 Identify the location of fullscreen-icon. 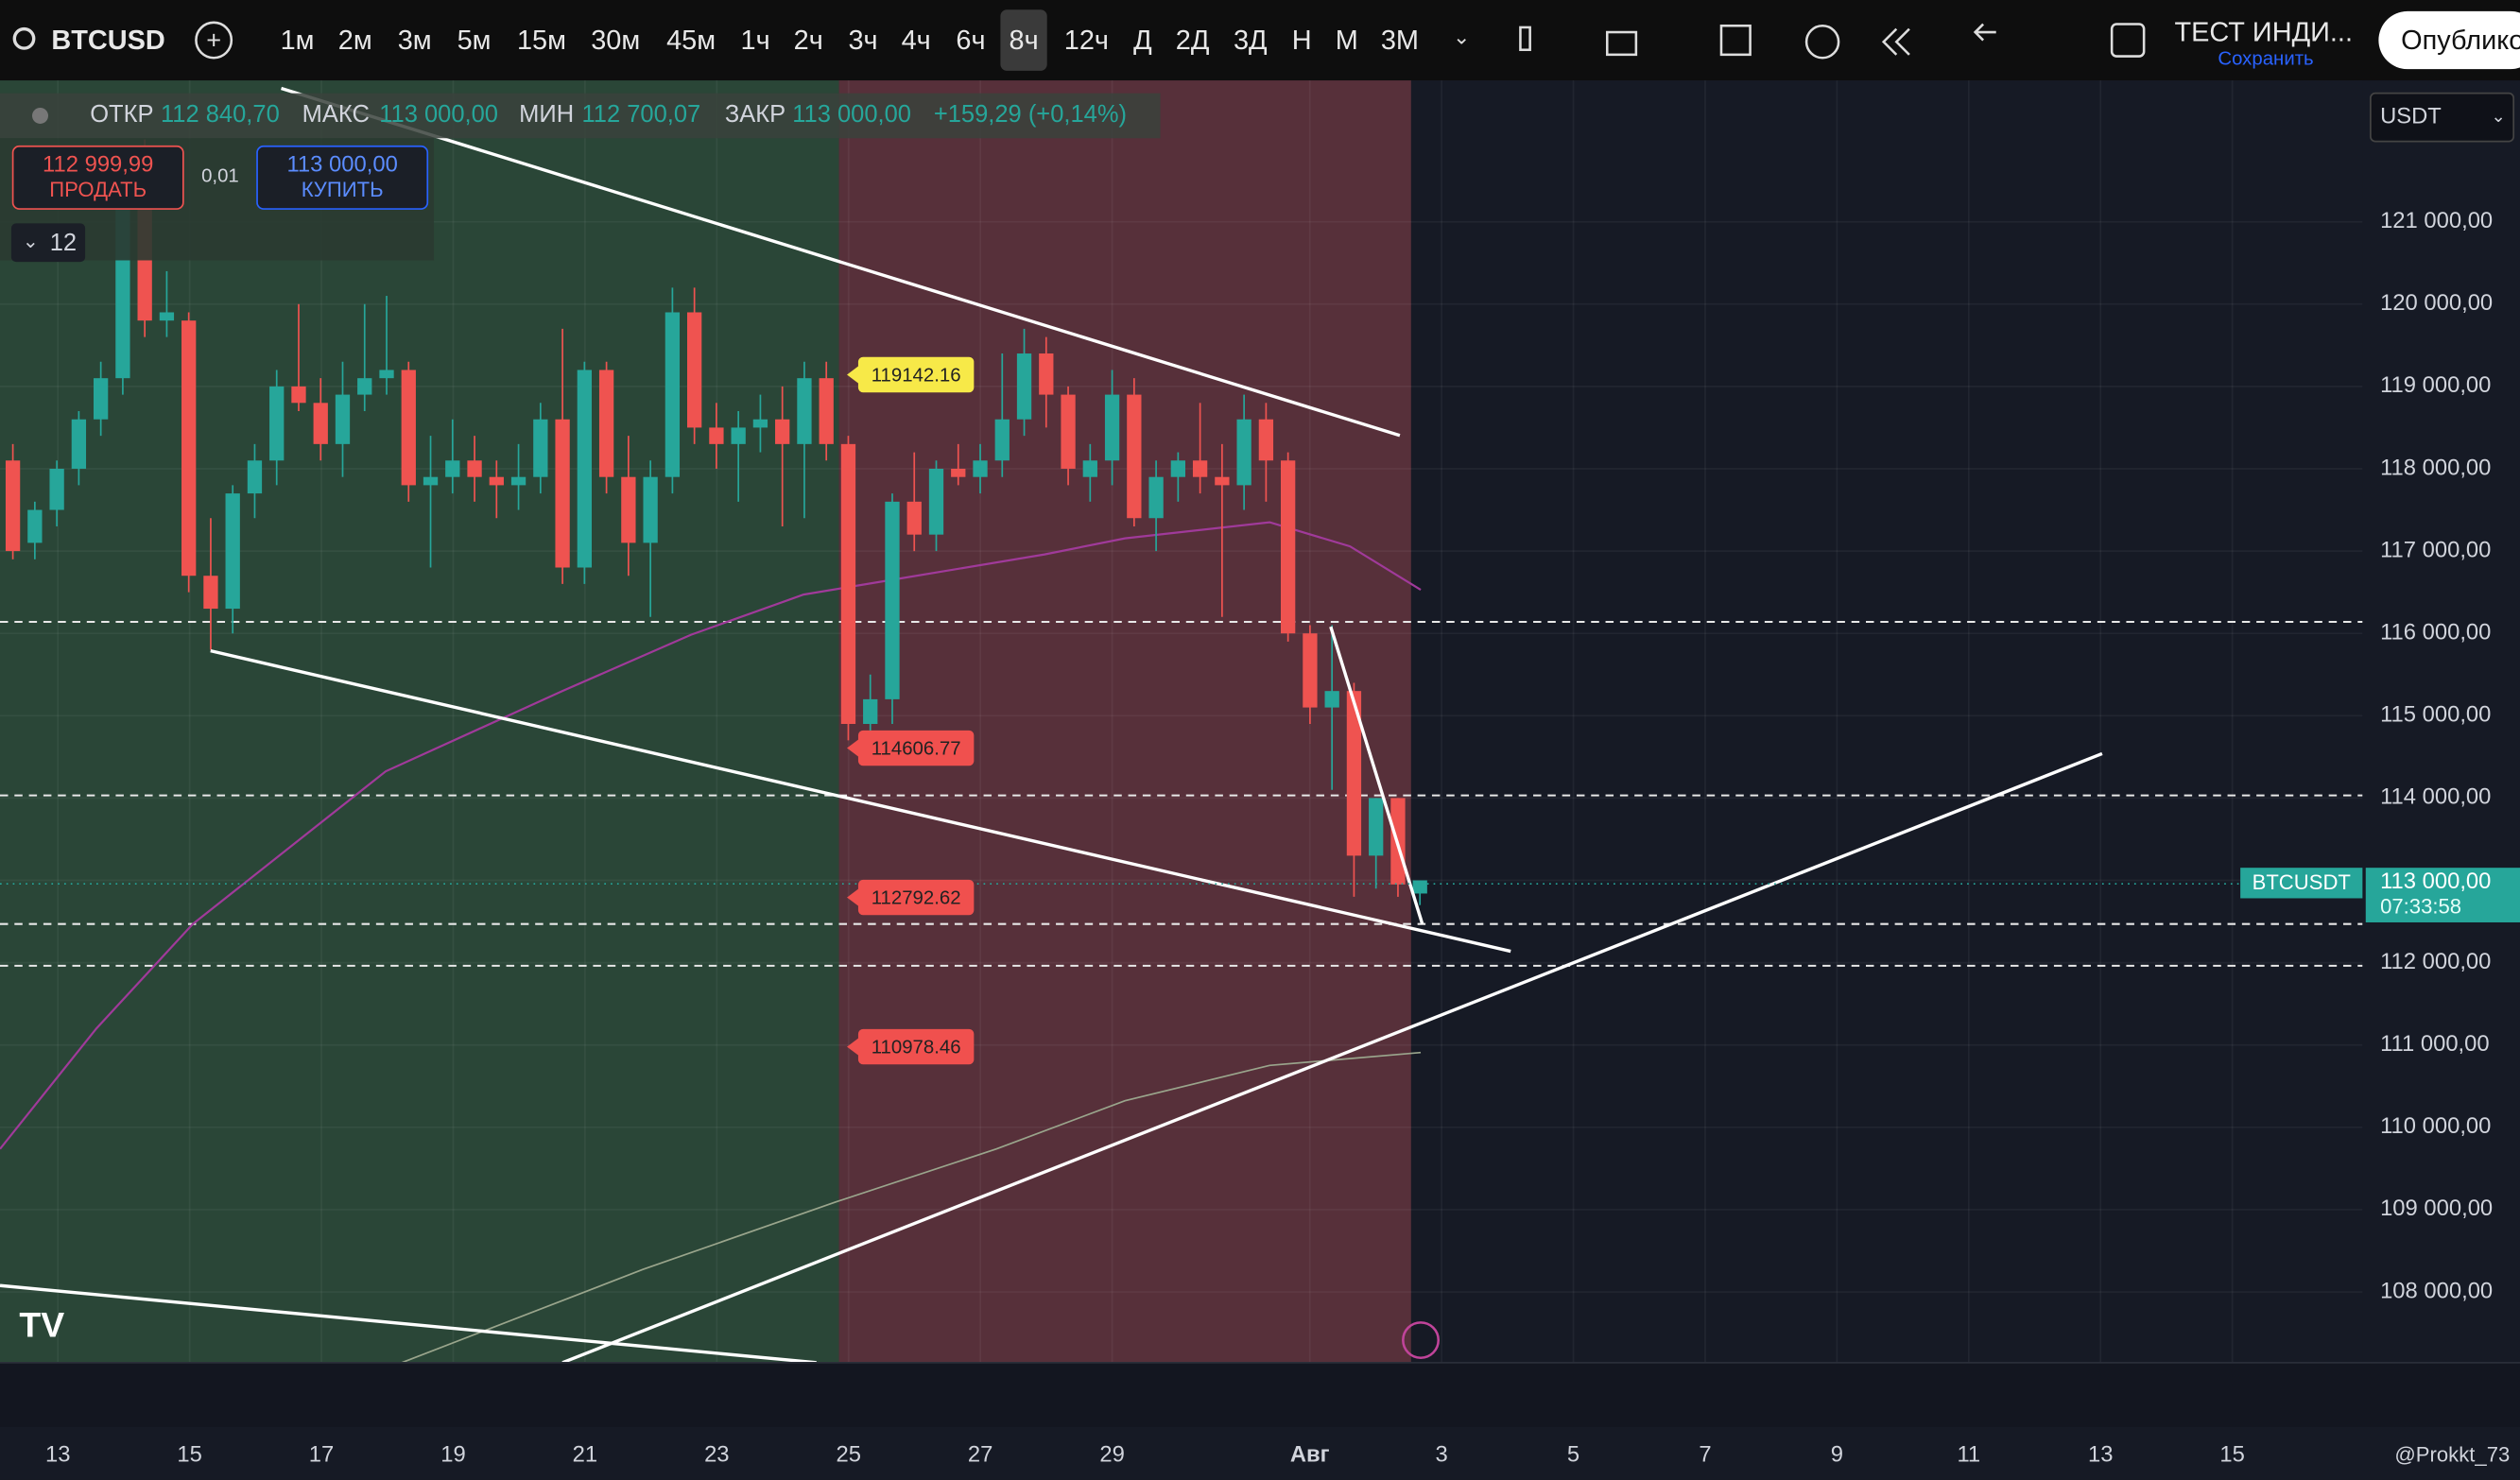
(2128, 41).